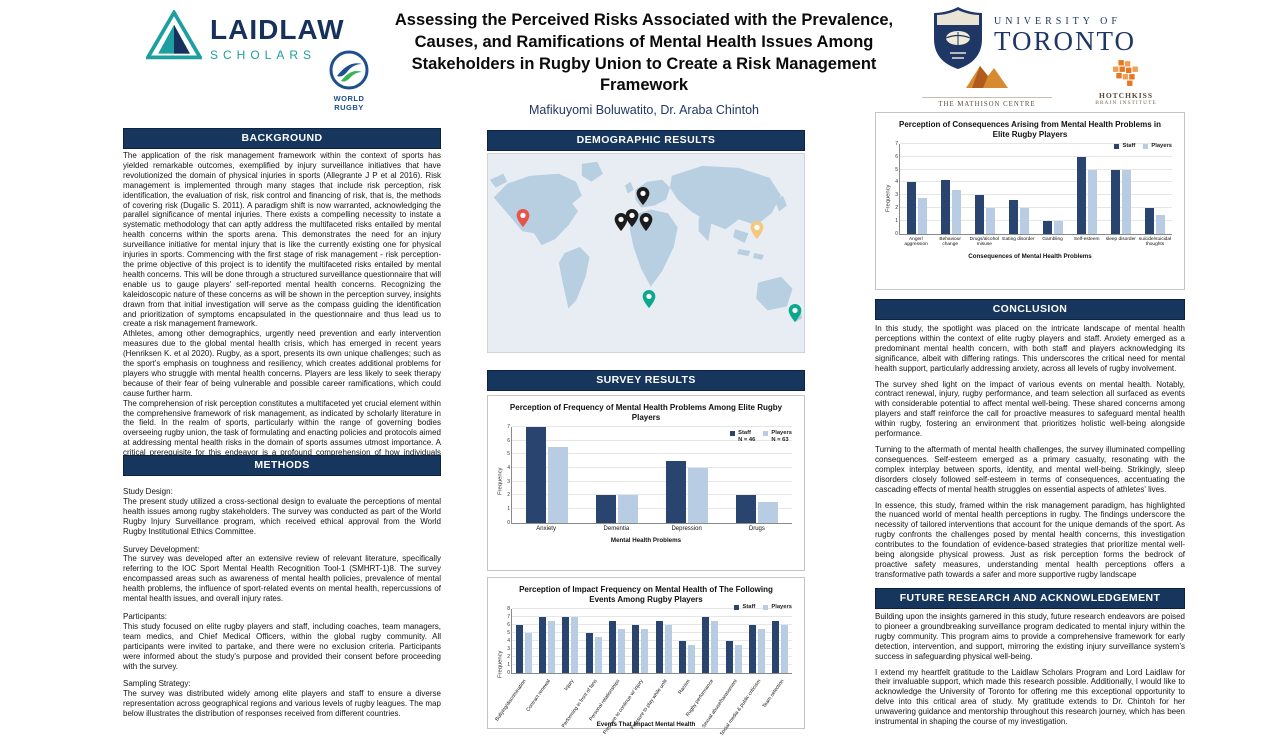  Describe the element at coordinates (646, 380) in the screenshot. I see `survey-section-header: SURVEY RESULTS` at that location.